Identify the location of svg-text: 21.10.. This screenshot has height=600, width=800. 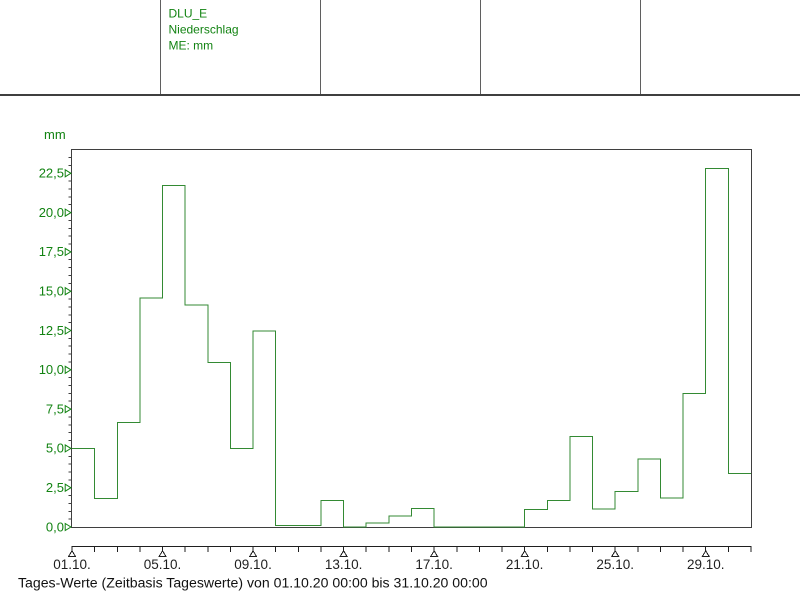
(525, 564).